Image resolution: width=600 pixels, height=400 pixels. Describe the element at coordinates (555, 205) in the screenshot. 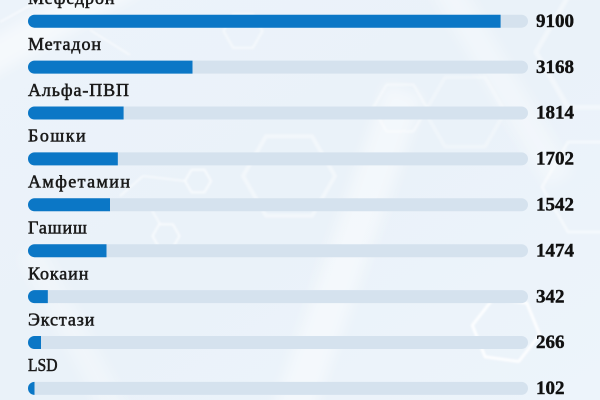

I see `svg-text: 1542` at that location.